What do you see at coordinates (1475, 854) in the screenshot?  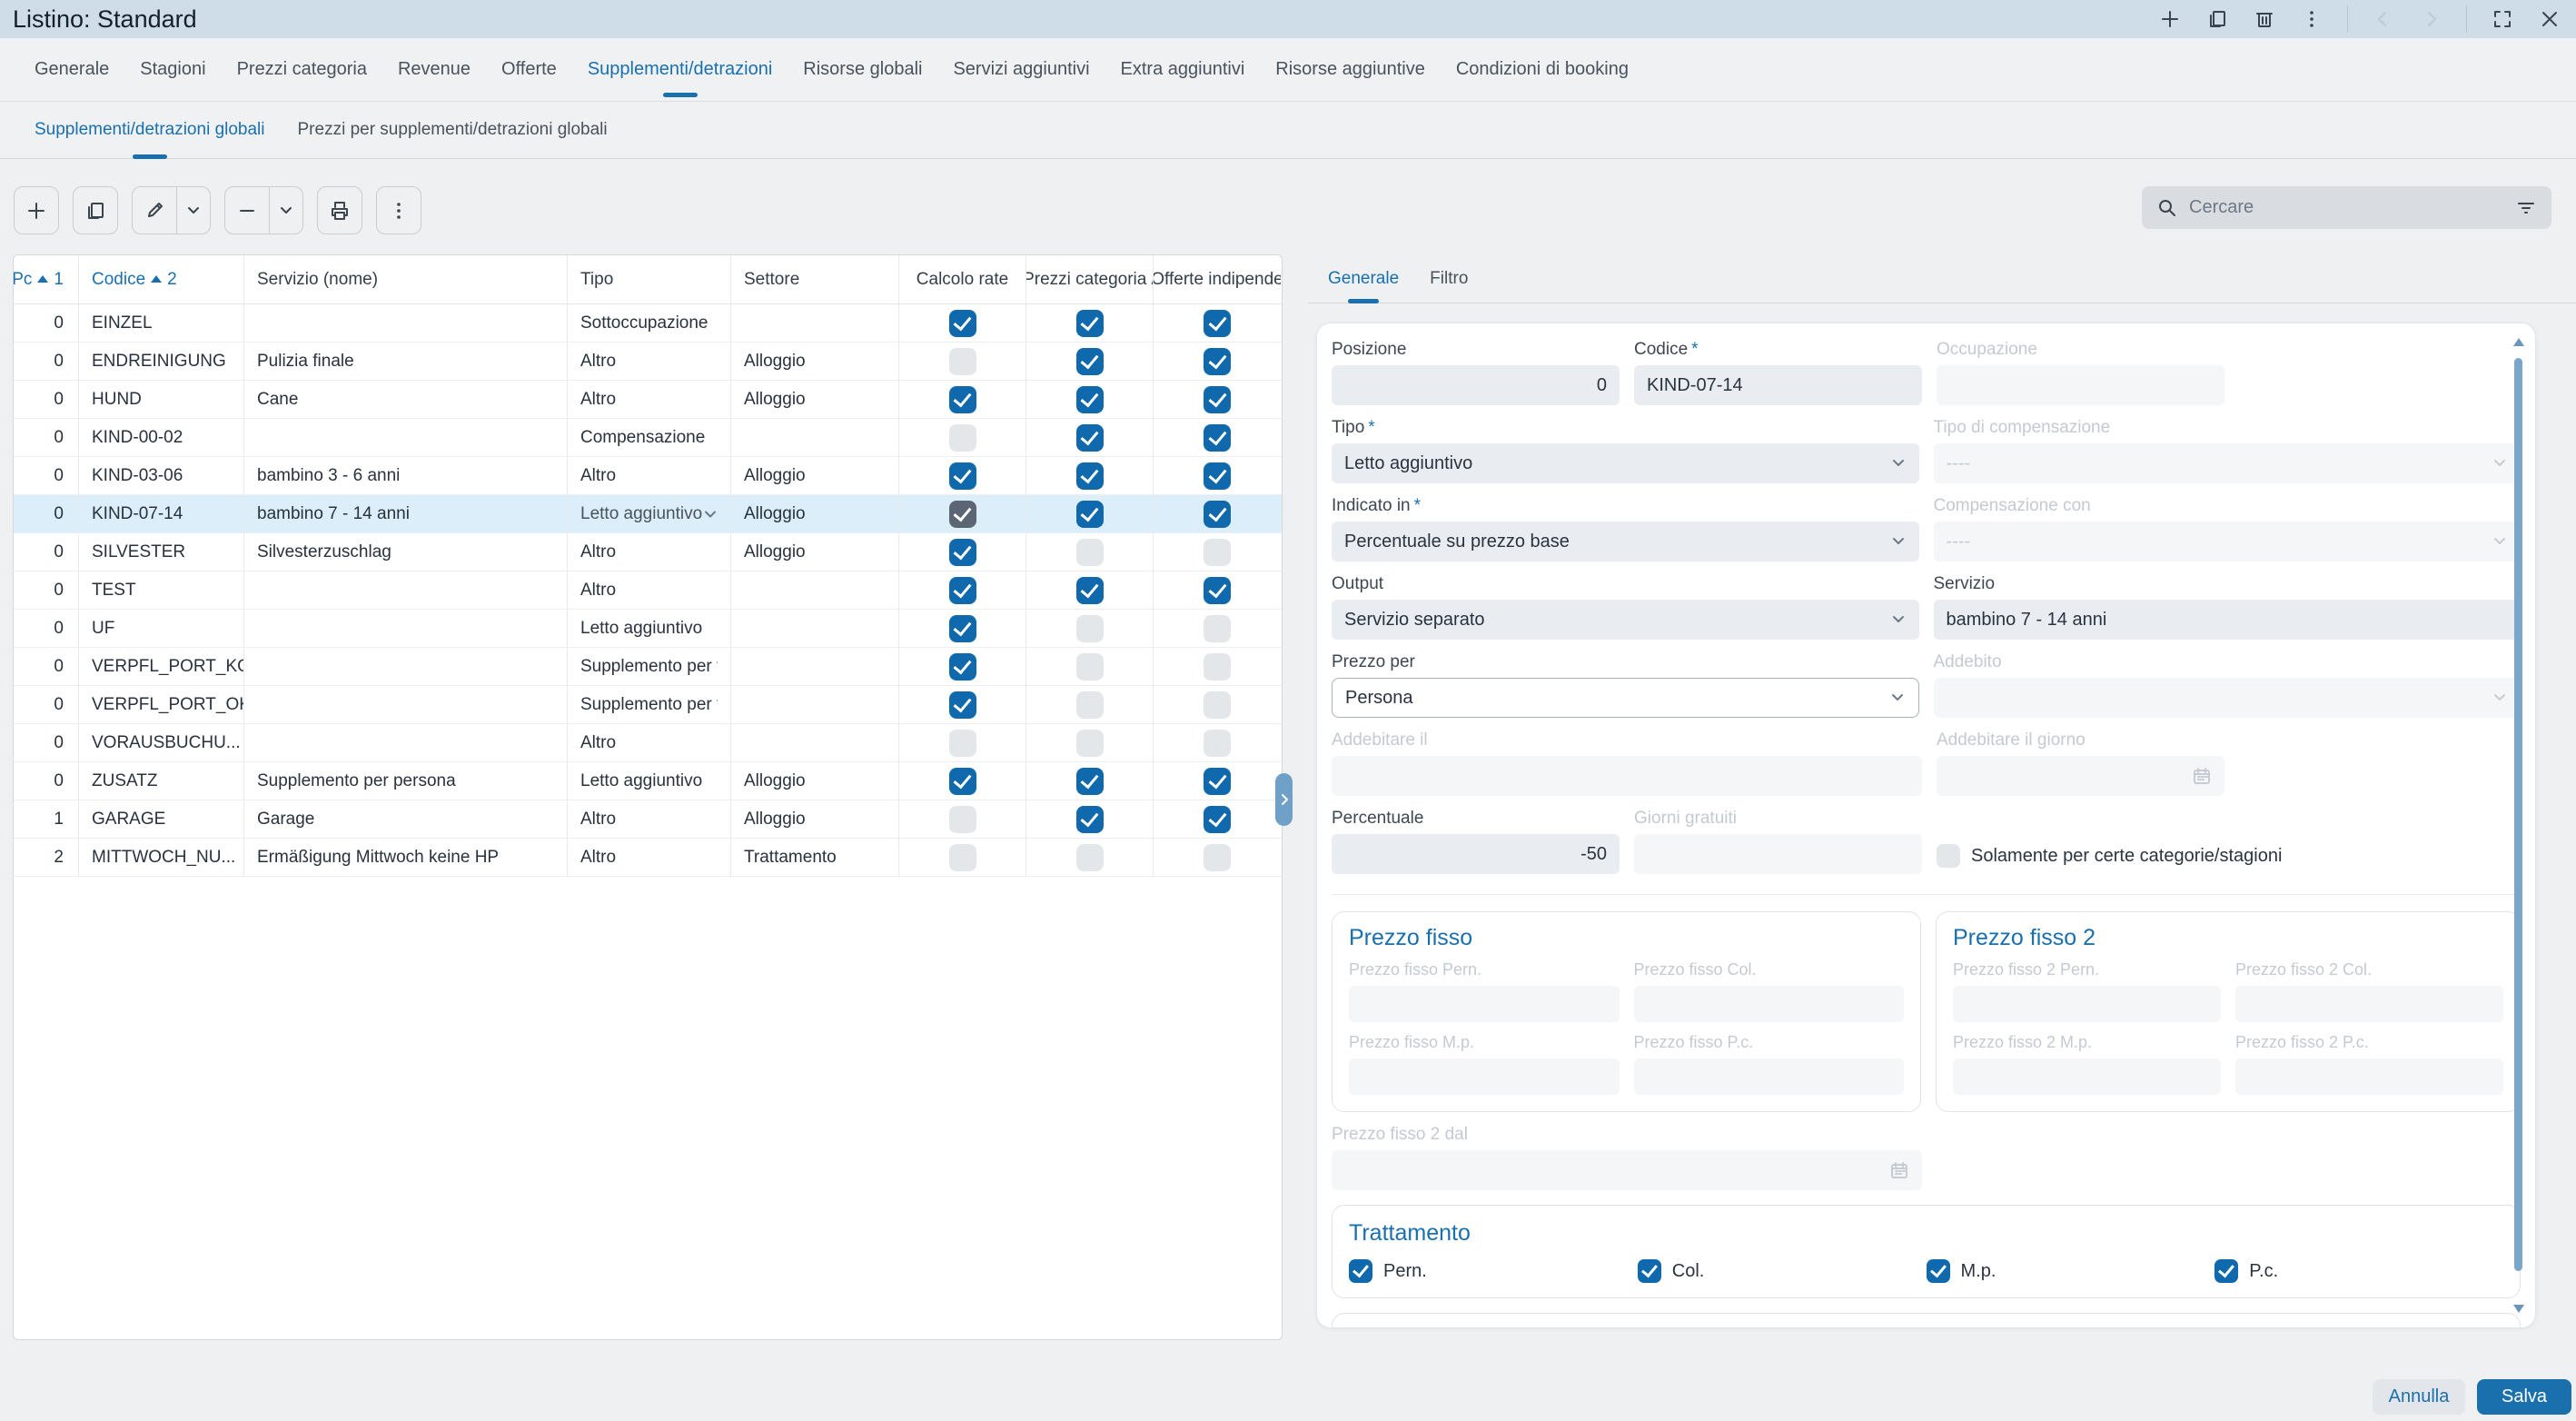 I see `percentuale-input` at bounding box center [1475, 854].